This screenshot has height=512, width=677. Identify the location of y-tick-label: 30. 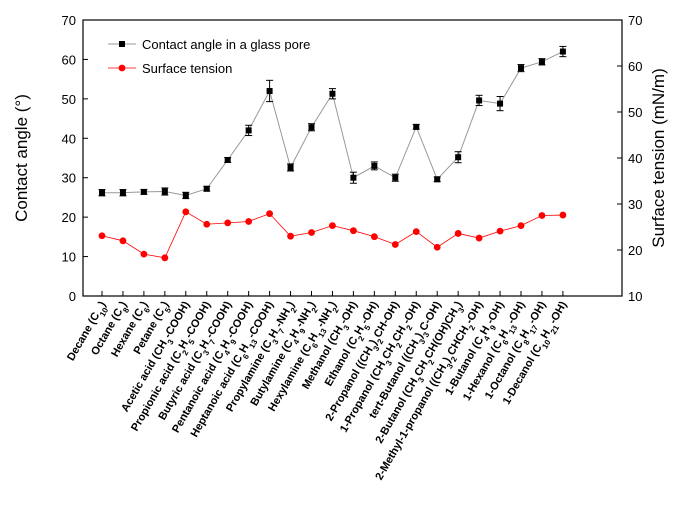
(69, 178).